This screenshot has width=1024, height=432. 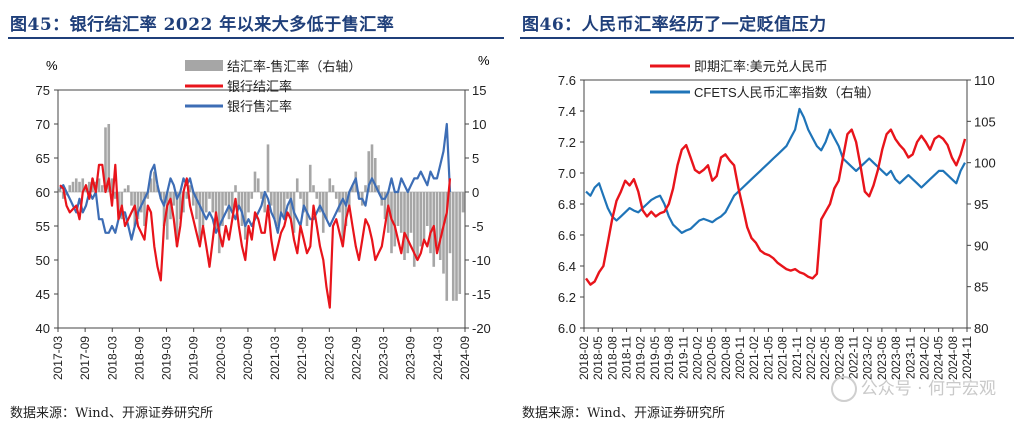 What do you see at coordinates (481, 328) in the screenshot?
I see `y-right-tick-label: -20` at bounding box center [481, 328].